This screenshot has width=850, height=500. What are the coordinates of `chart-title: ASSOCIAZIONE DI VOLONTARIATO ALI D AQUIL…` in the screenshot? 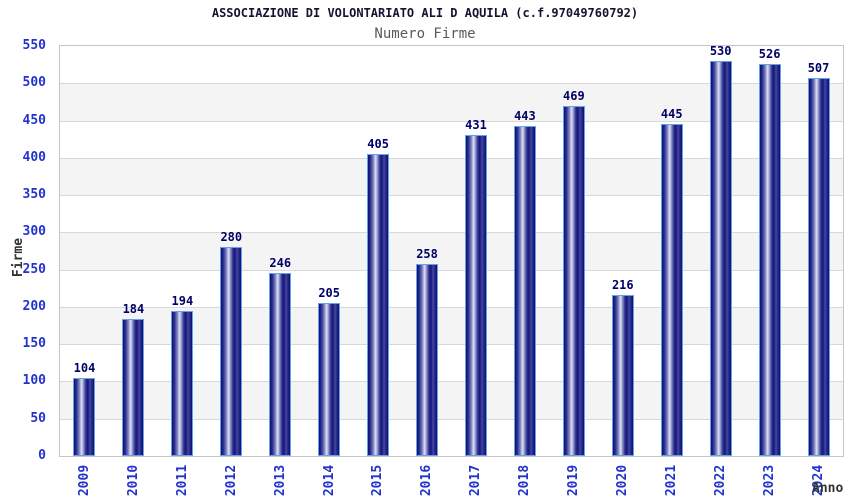 It's located at (425, 13).